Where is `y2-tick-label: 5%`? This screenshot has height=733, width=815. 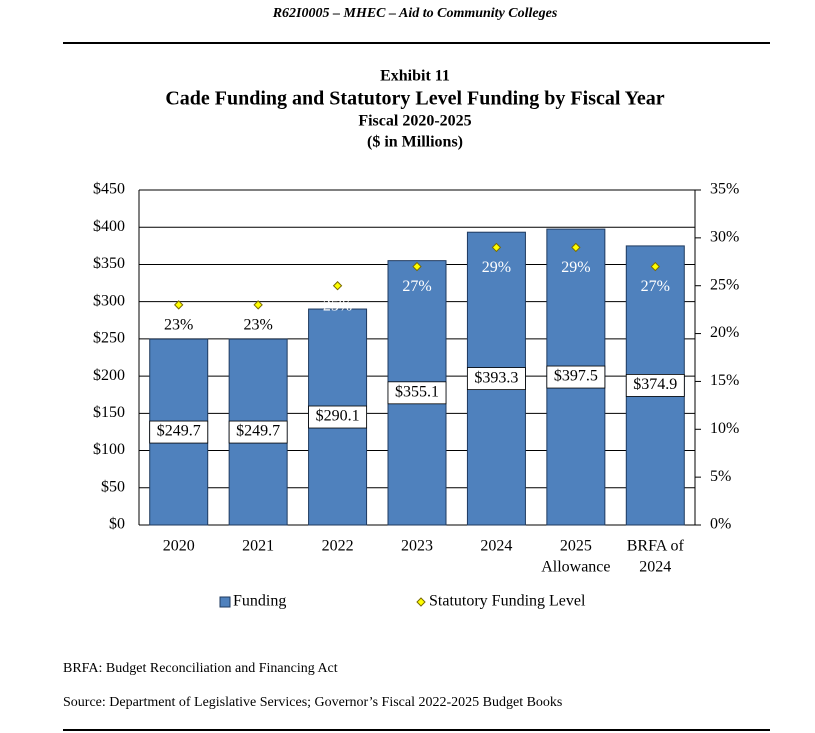
y2-tick-label: 5% is located at coordinates (720, 476).